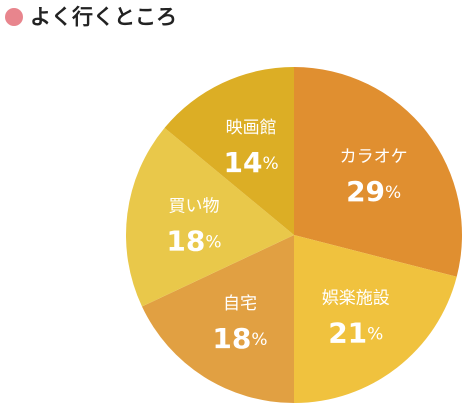 This screenshot has height=403, width=464. I want to click on value-label: 29%, so click(373, 191).